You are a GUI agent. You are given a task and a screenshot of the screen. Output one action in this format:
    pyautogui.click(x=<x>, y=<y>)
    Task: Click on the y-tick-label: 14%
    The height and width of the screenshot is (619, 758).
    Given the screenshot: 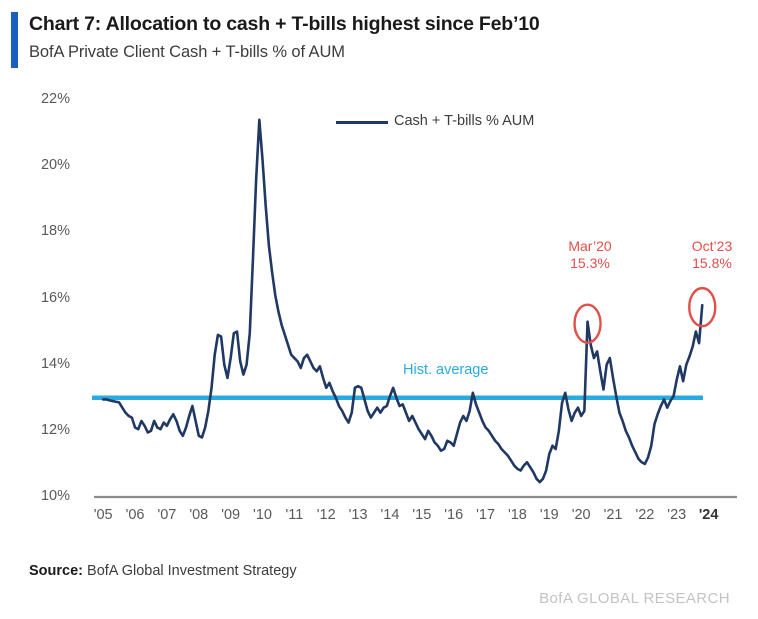 What is the action you would take?
    pyautogui.click(x=55, y=363)
    